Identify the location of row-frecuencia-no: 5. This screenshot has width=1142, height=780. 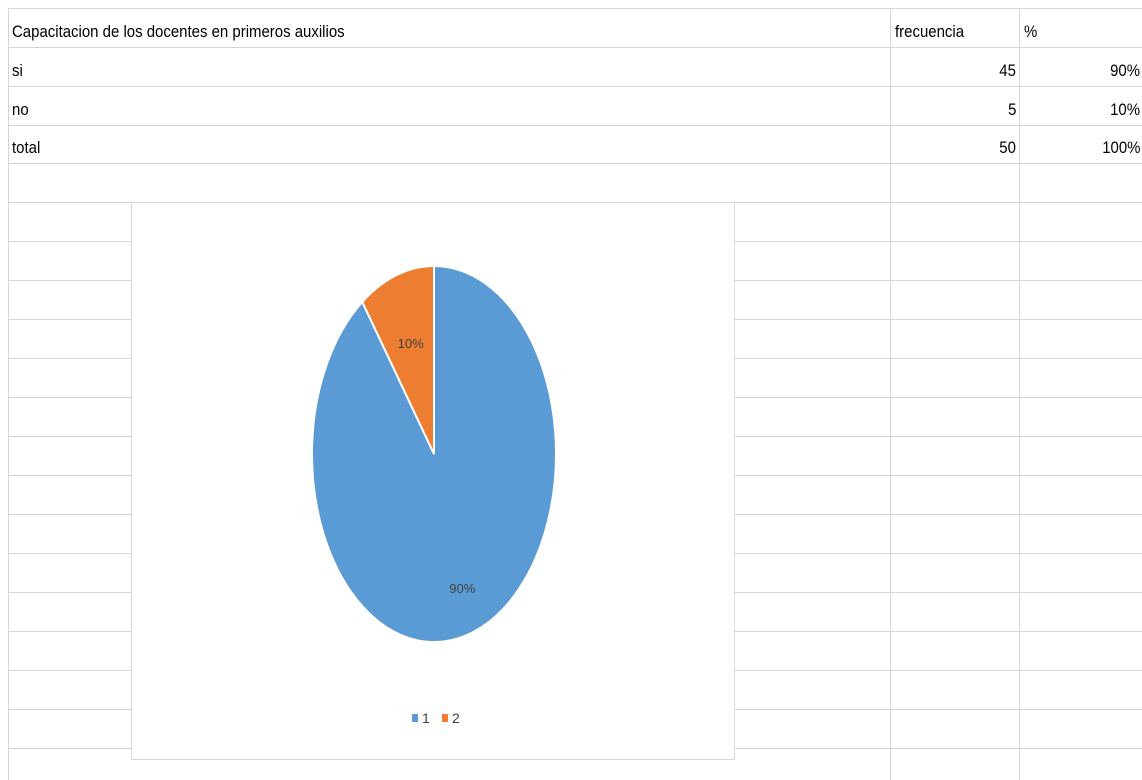
(1011, 109).